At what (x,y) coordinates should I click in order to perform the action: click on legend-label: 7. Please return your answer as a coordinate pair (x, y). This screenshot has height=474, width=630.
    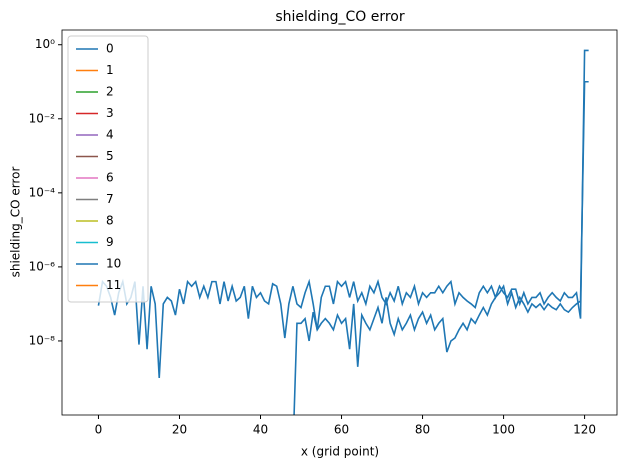
    Looking at the image, I should click on (110, 199).